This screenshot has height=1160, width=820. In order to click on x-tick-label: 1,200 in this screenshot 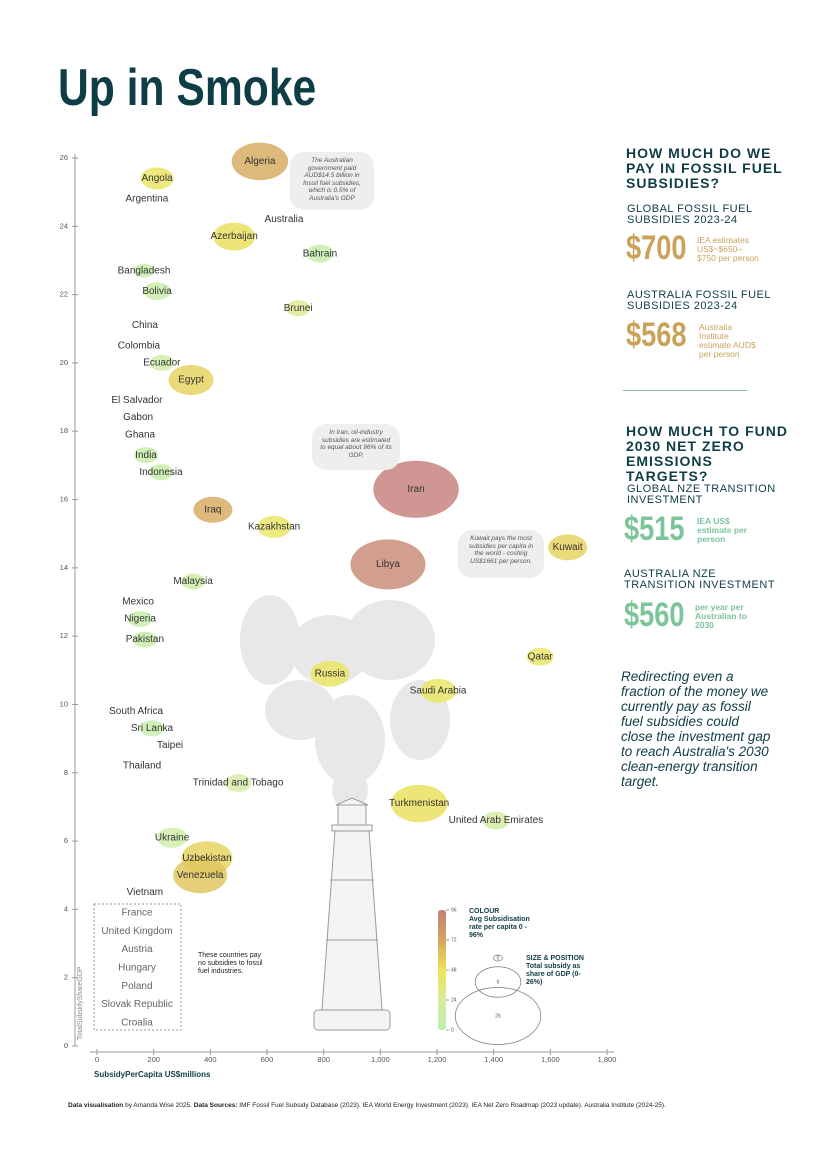, I will do `click(437, 1059)`.